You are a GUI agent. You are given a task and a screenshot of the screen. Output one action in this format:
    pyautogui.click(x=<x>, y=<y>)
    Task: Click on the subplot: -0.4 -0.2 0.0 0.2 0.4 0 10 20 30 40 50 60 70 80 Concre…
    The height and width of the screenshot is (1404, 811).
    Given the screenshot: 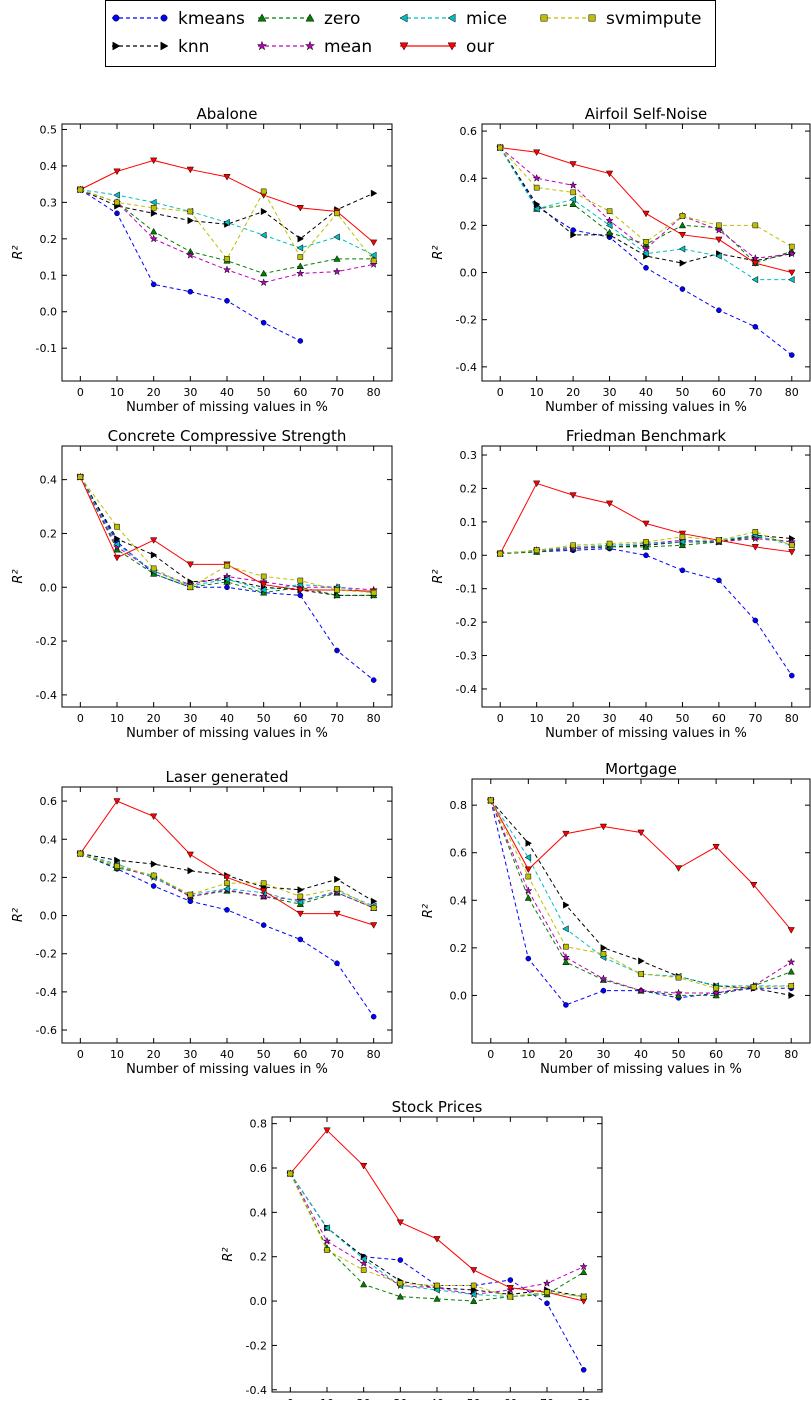 What is the action you would take?
    pyautogui.click(x=202, y=584)
    